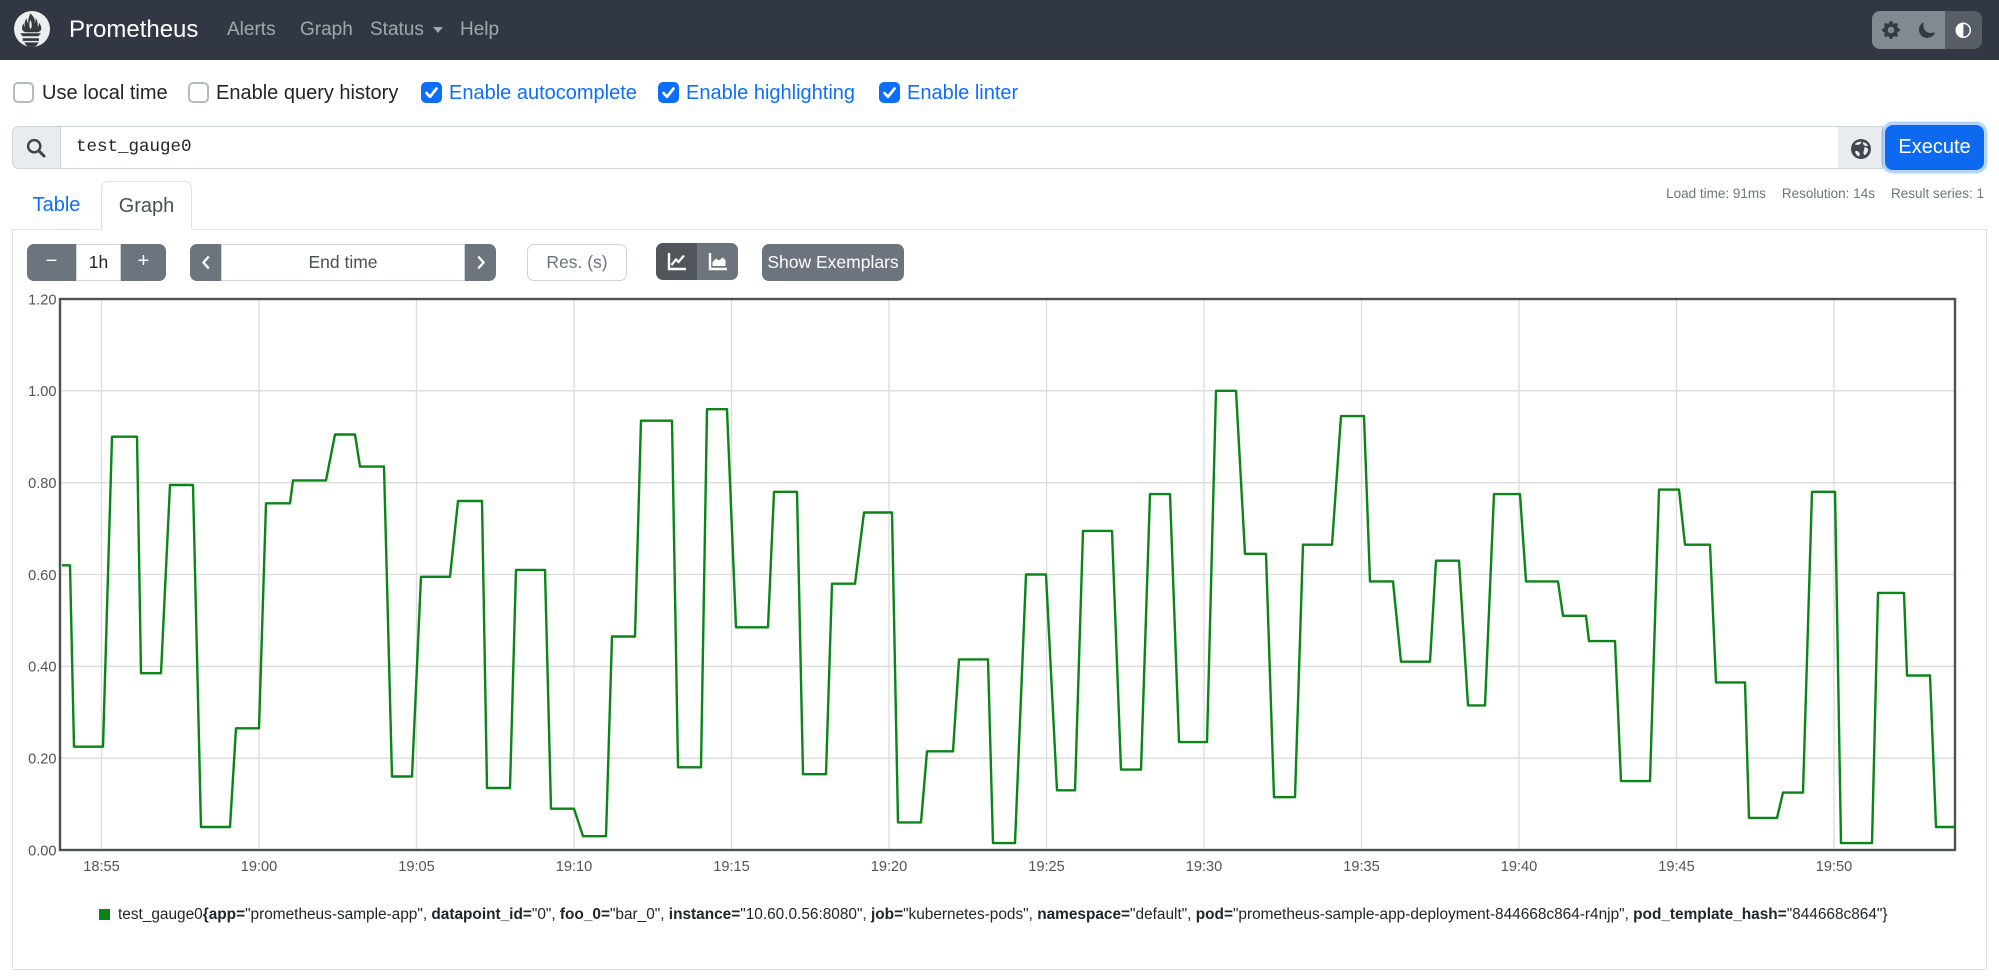 This screenshot has width=1999, height=980. I want to click on svg-text: 0.80, so click(42, 484).